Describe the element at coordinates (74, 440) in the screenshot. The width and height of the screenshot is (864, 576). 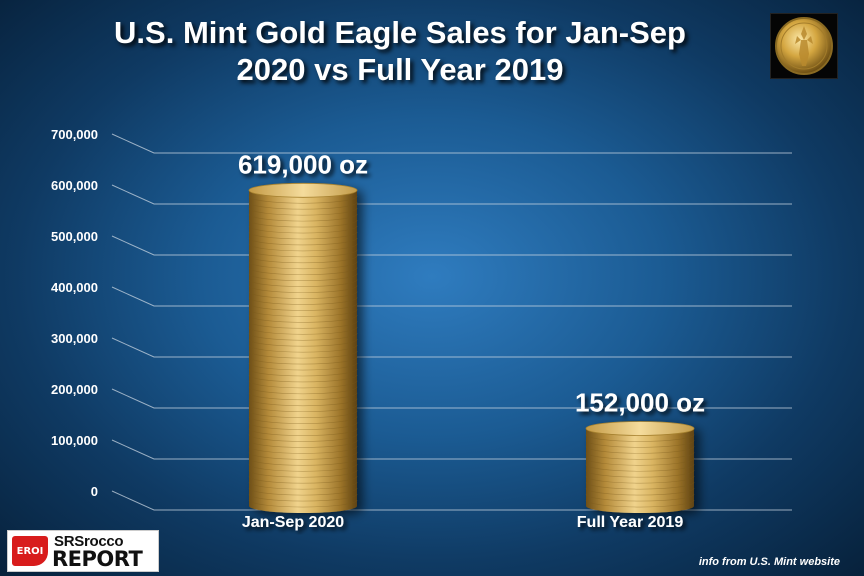
I see `y-tick-label: 100,000` at that location.